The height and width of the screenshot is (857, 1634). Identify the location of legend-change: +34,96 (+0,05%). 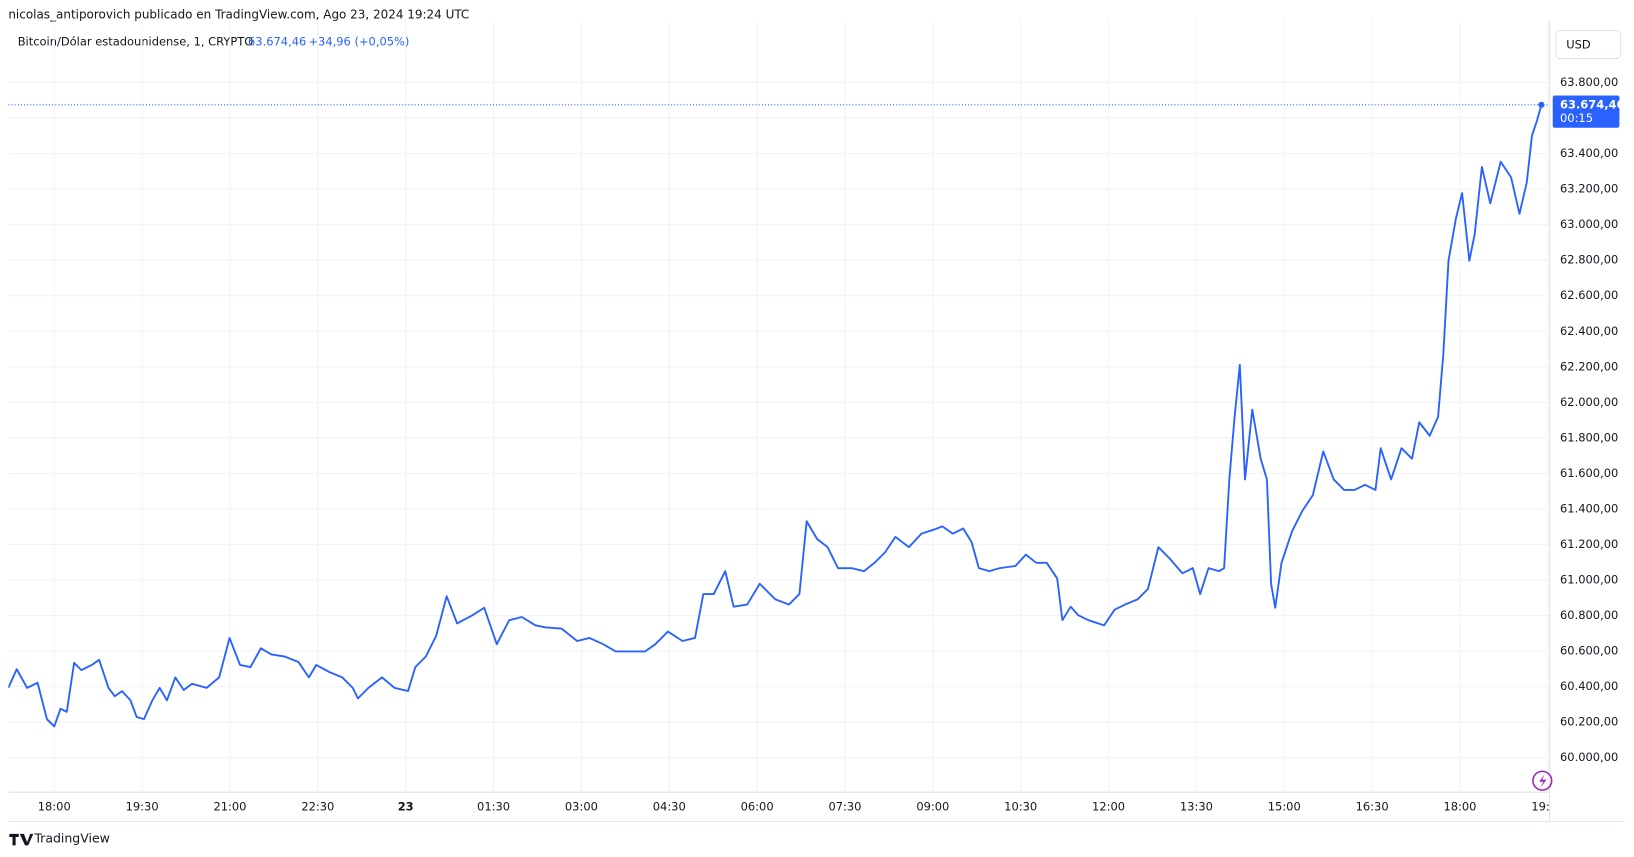
(358, 41).